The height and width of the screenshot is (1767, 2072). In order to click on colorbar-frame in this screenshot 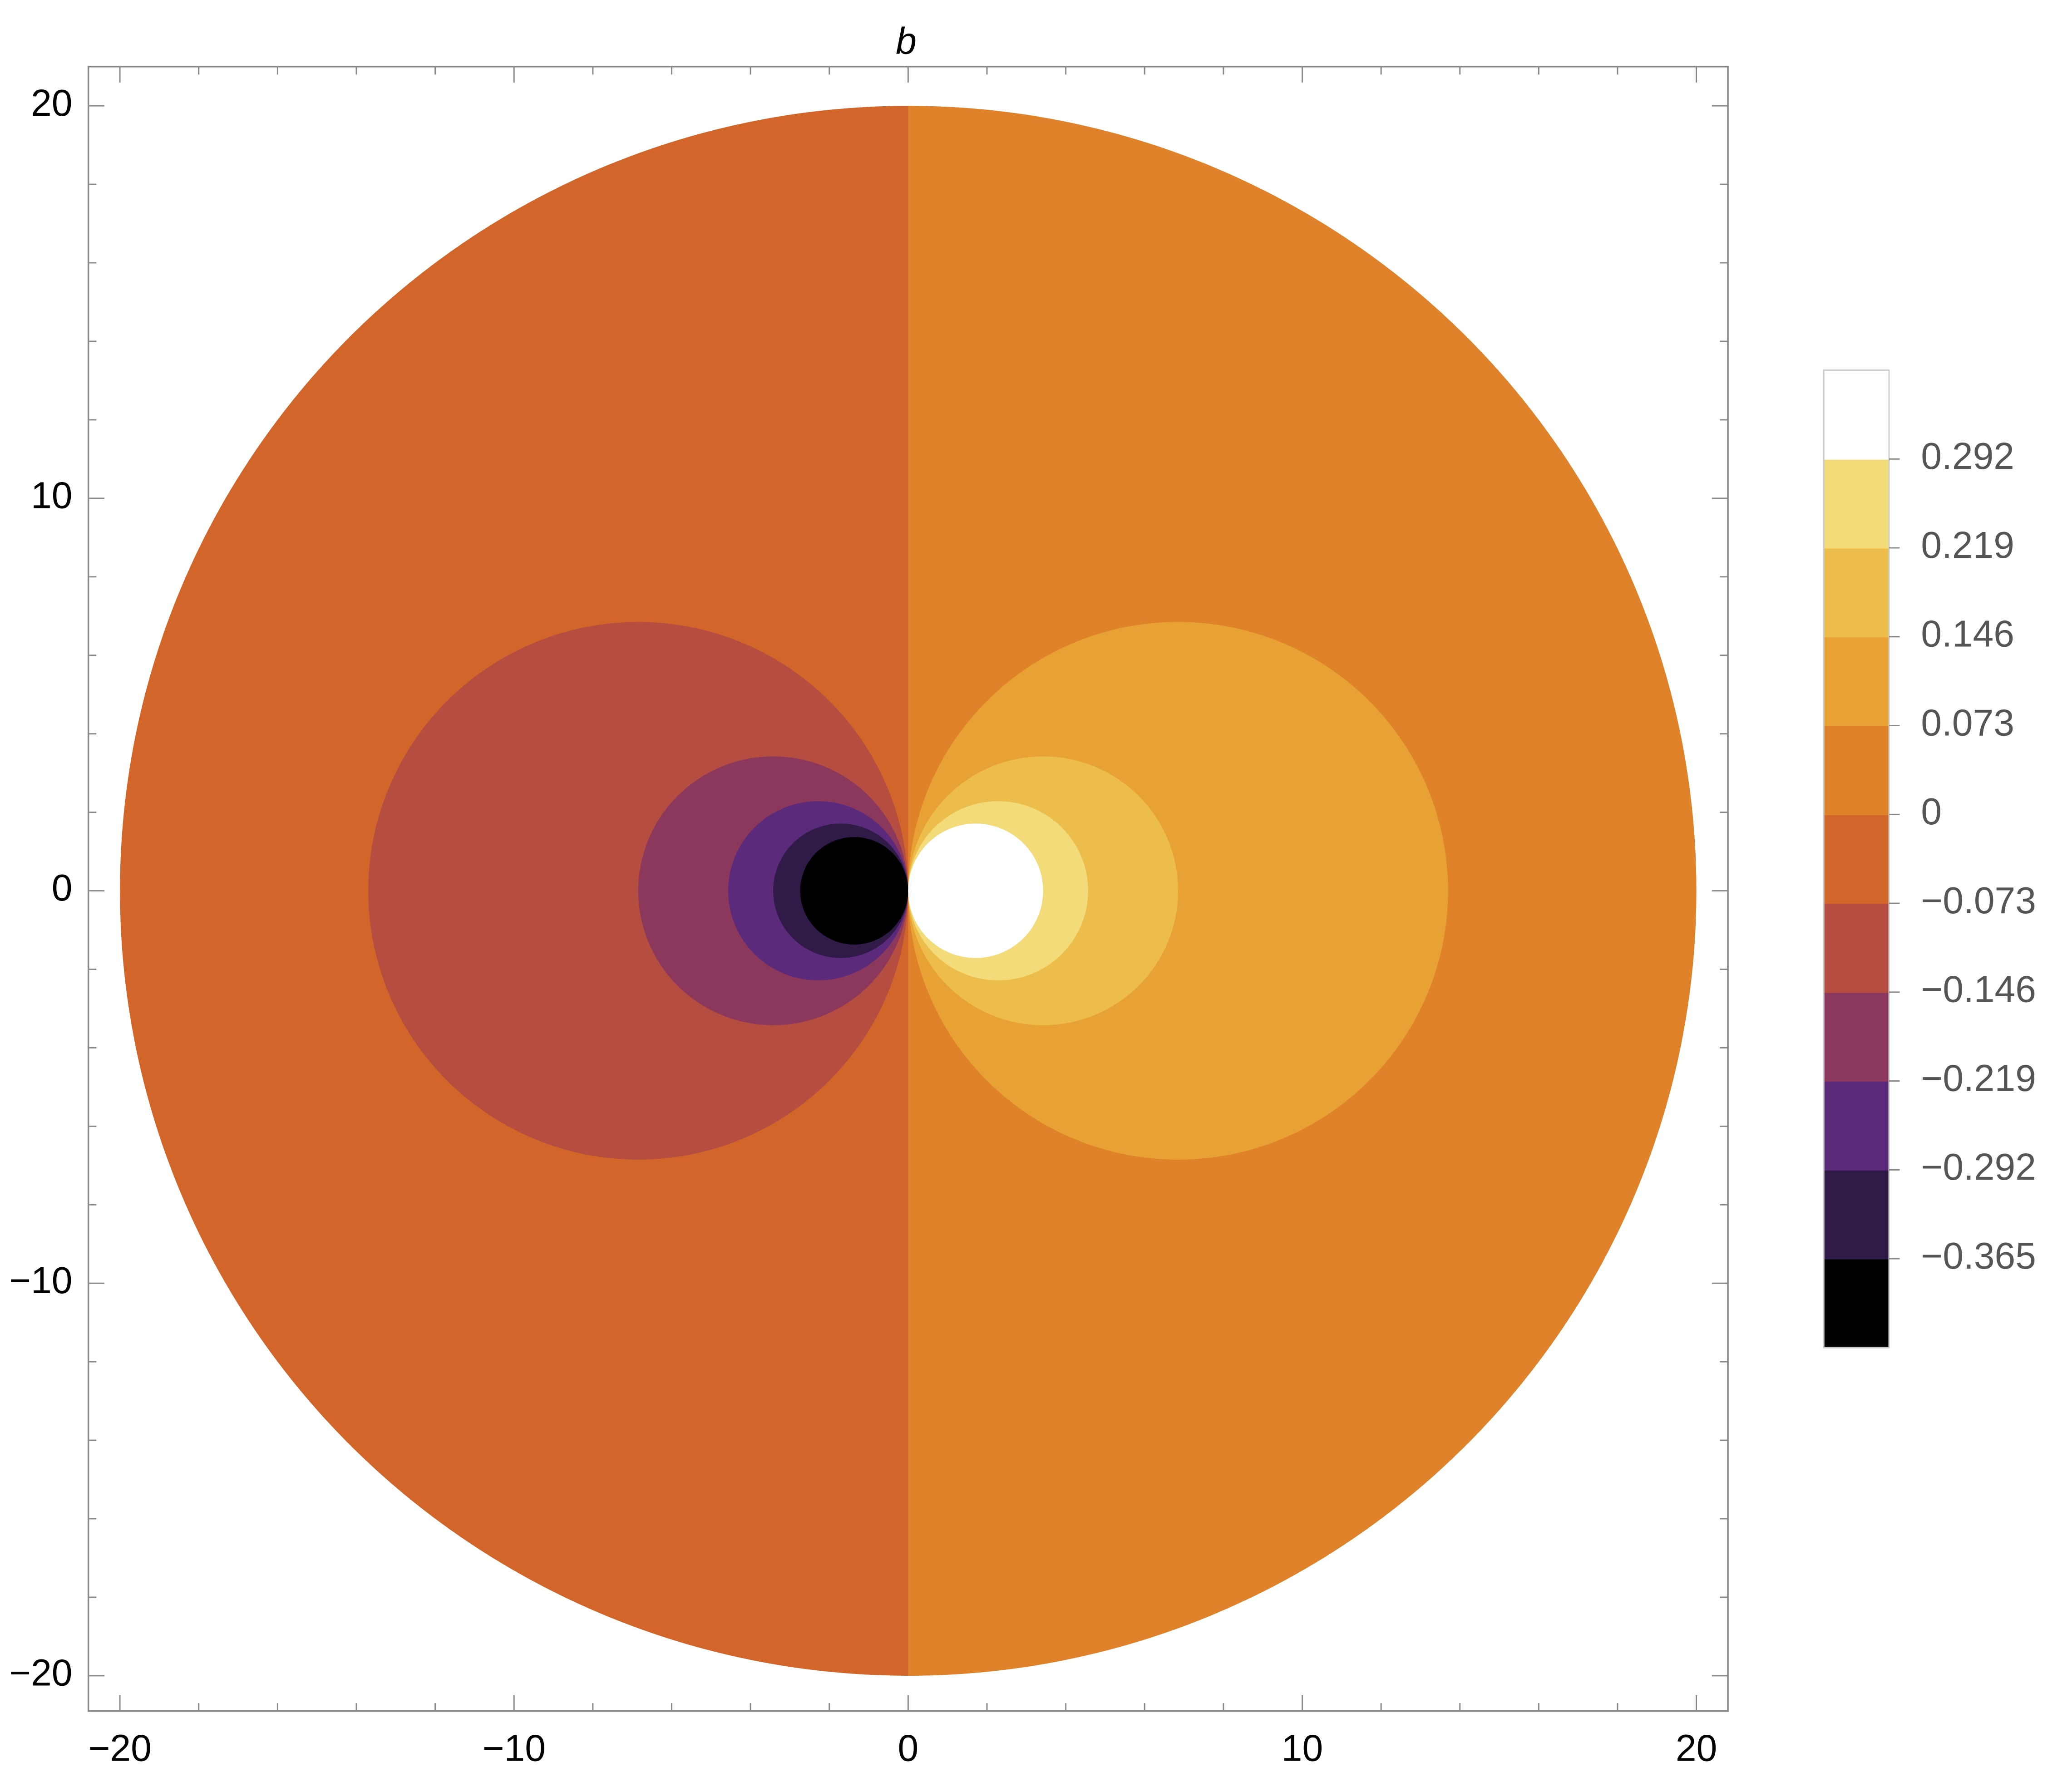, I will do `click(1856, 859)`.